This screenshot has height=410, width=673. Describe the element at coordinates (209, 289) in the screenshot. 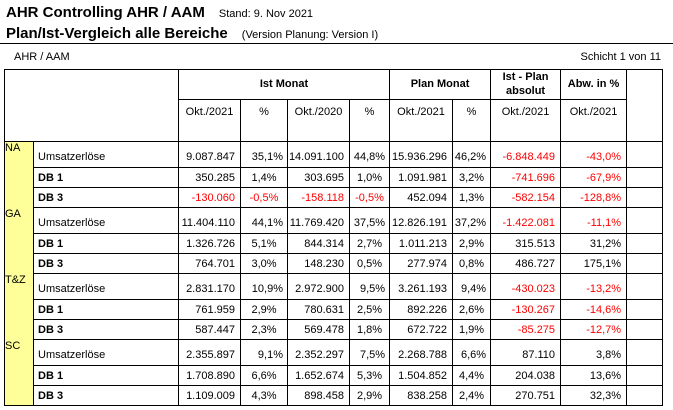

I see `value-cell: 2.831.170` at that location.